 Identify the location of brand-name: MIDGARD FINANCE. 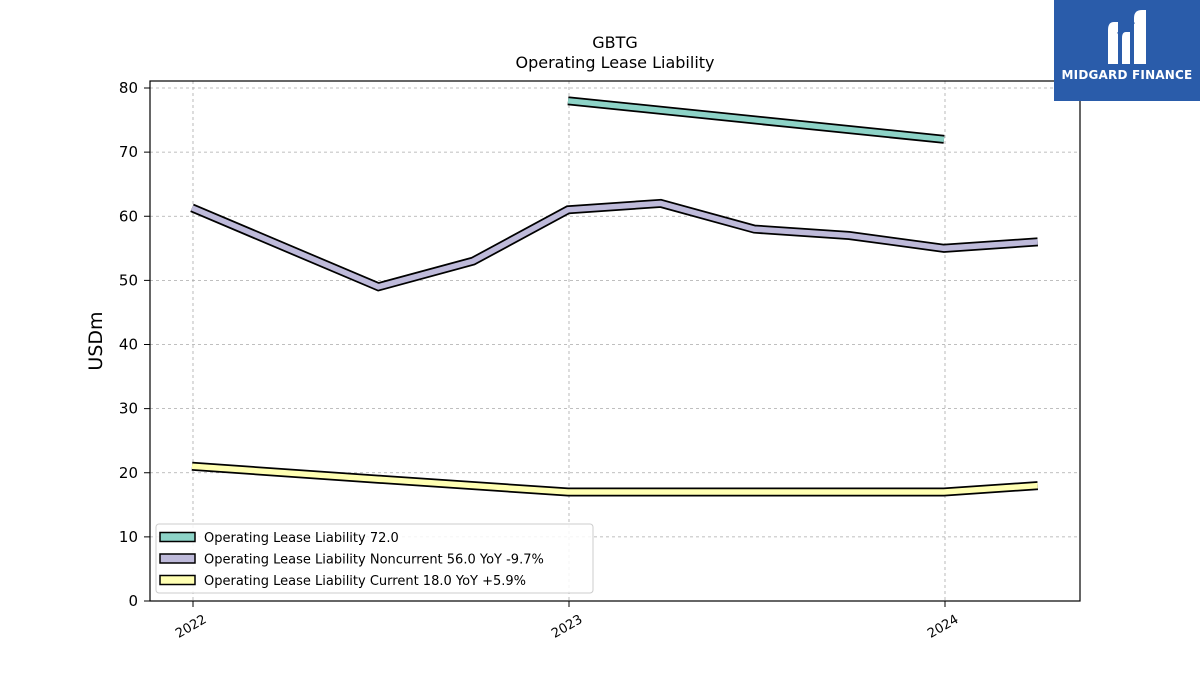
(1127, 75).